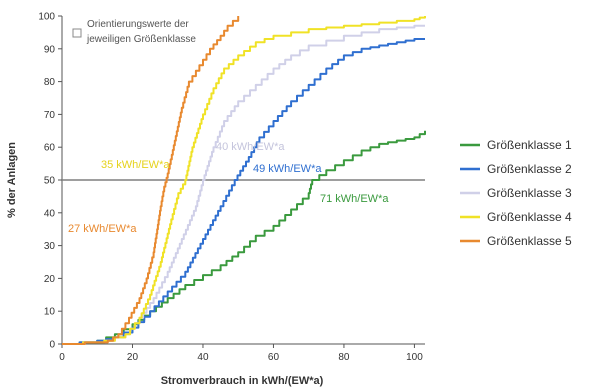 Image resolution: width=589 pixels, height=390 pixels. Describe the element at coordinates (50, 148) in the screenshot. I see `y-tick-label: 60` at that location.